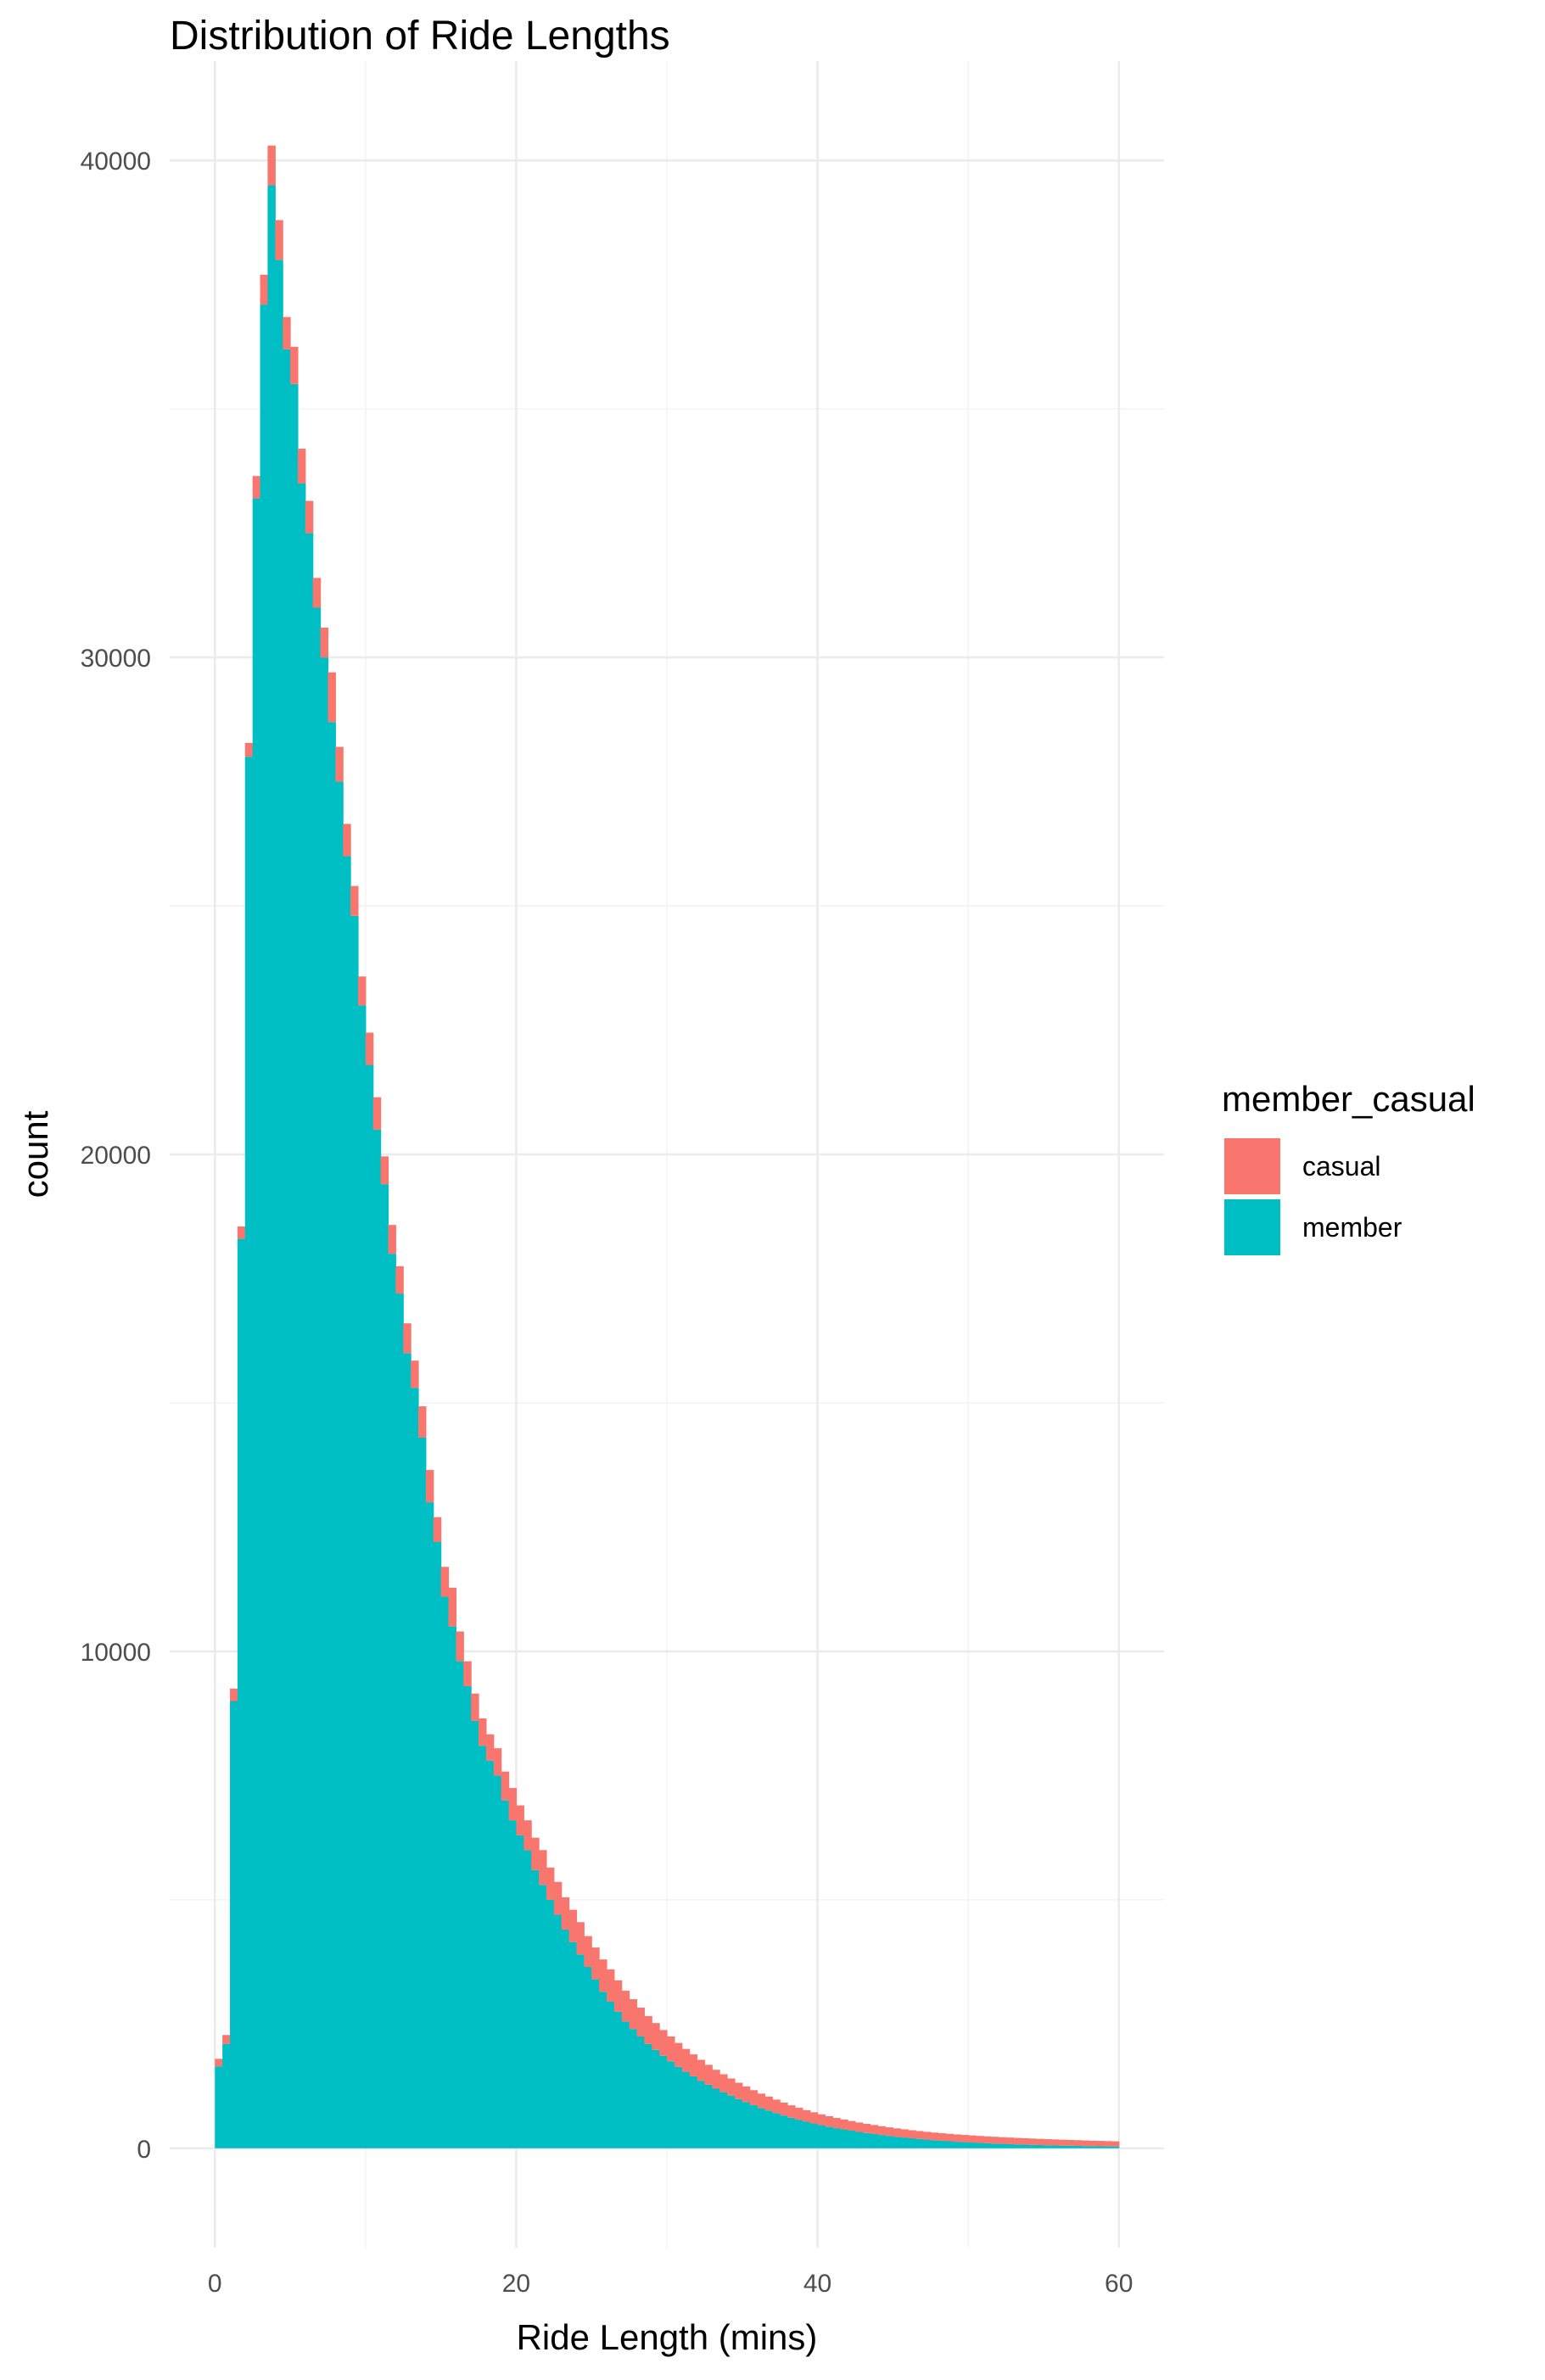  Describe the element at coordinates (116, 1156) in the screenshot. I see `y-tick-label: 20000` at that location.